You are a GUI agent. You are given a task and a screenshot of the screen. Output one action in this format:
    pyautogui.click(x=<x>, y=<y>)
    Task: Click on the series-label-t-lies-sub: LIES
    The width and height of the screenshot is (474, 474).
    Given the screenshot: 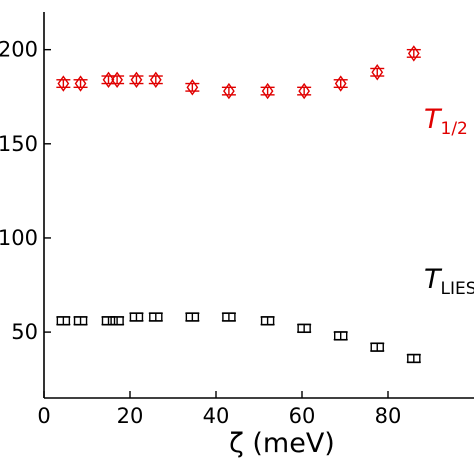 What is the action you would take?
    pyautogui.click(x=457, y=289)
    